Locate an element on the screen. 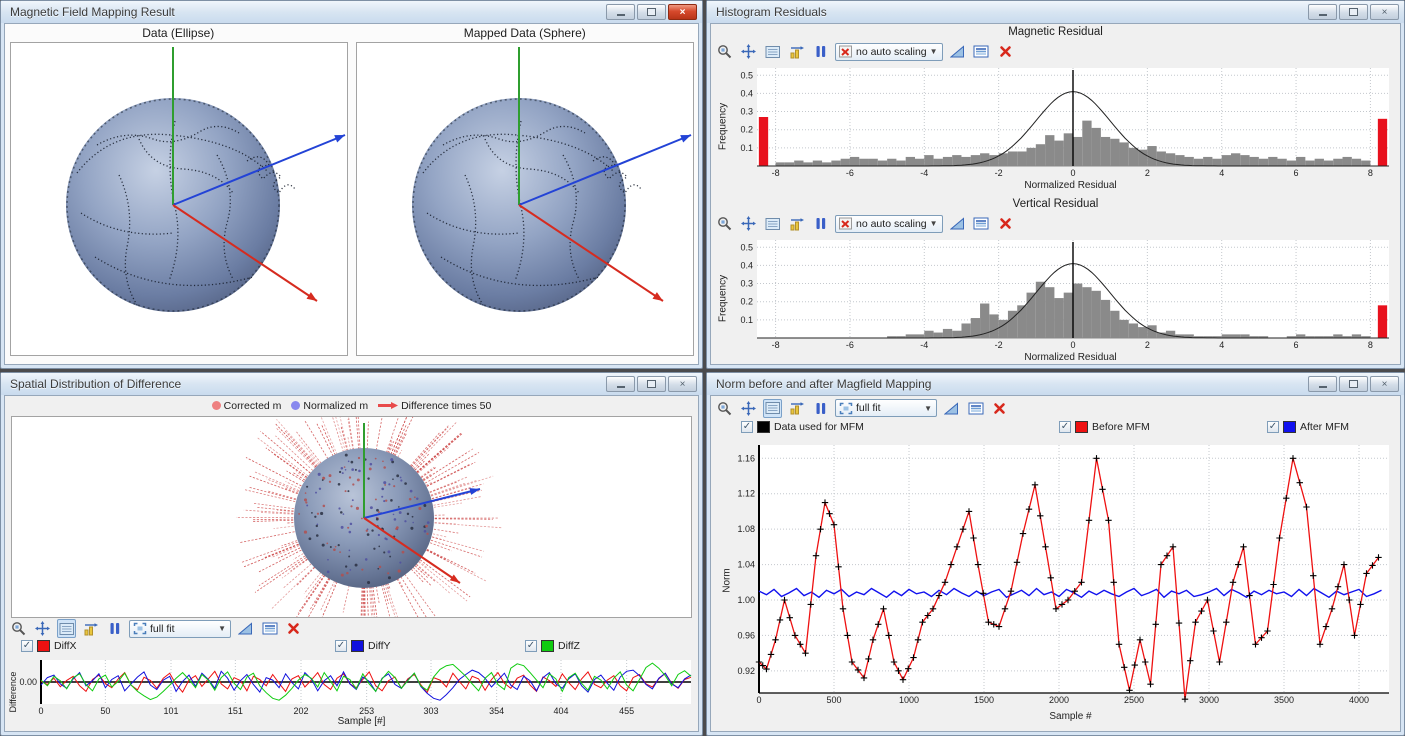 Image resolution: width=1405 pixels, height=736 pixels. graph-toolbar: no auto scaling ▼ is located at coordinates (1055, 223).